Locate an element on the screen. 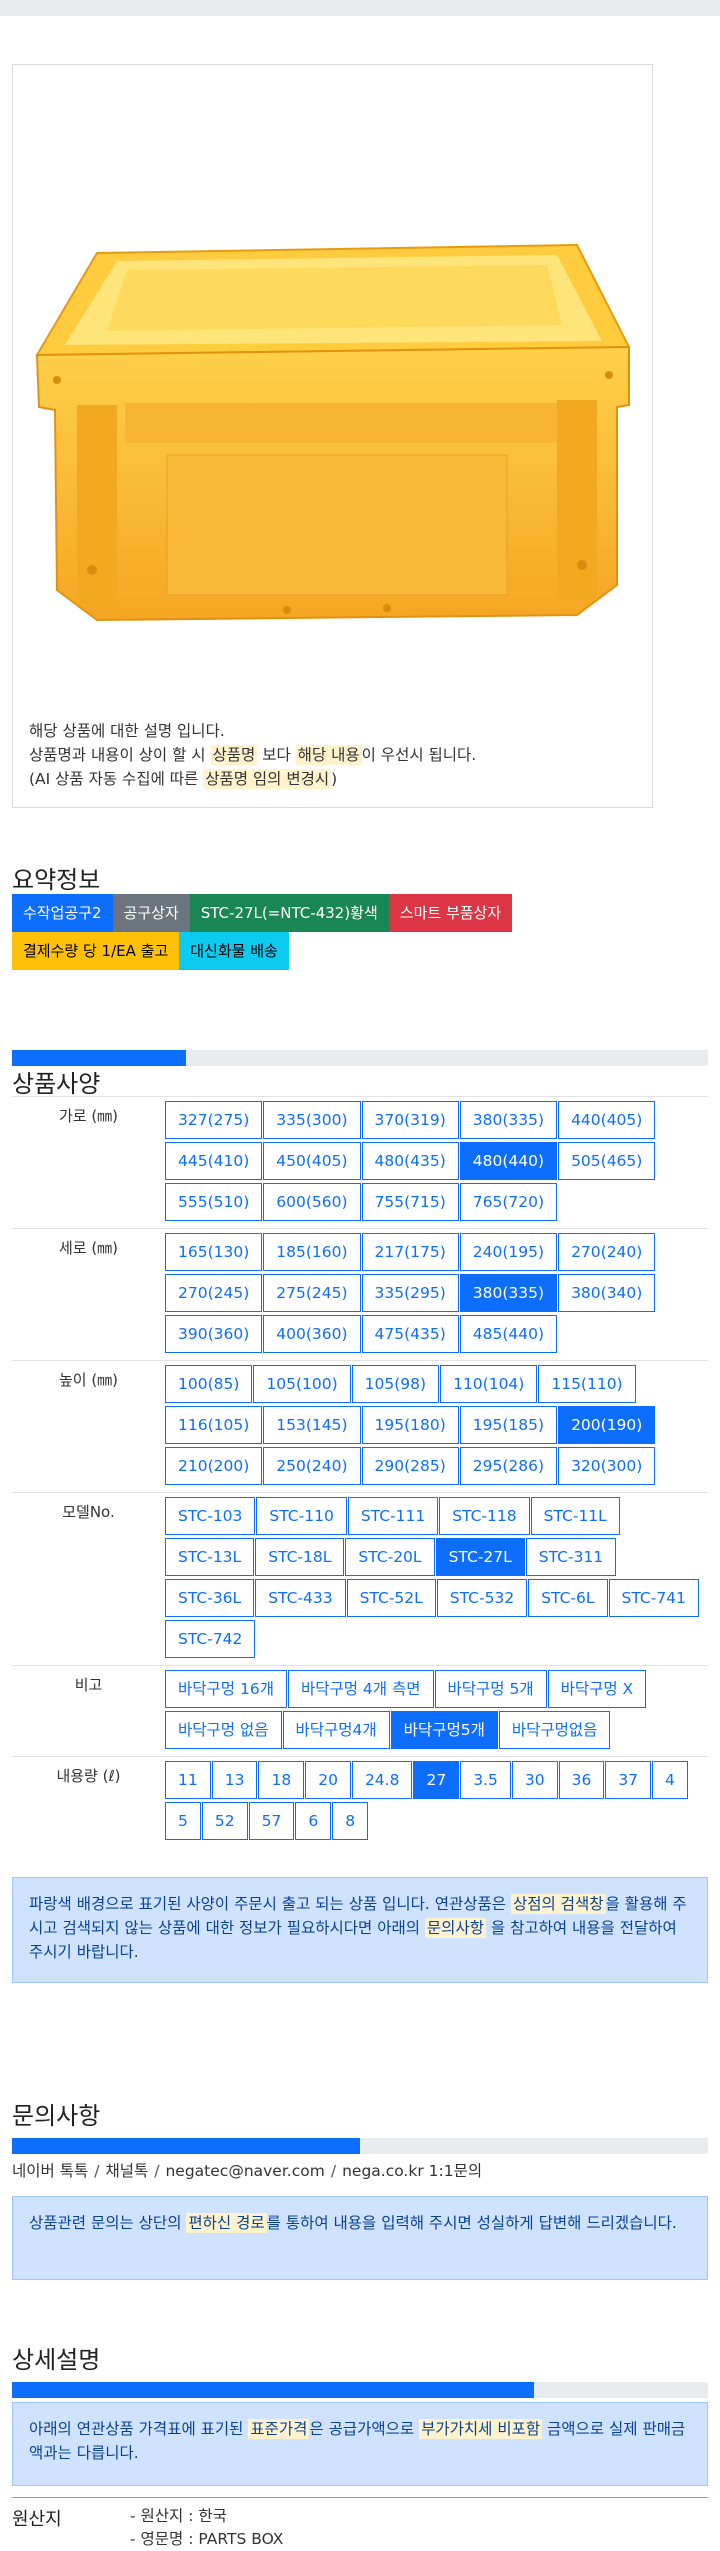 This screenshot has height=2551, width=720. spec-option-button: STC-11L is located at coordinates (575, 1516).